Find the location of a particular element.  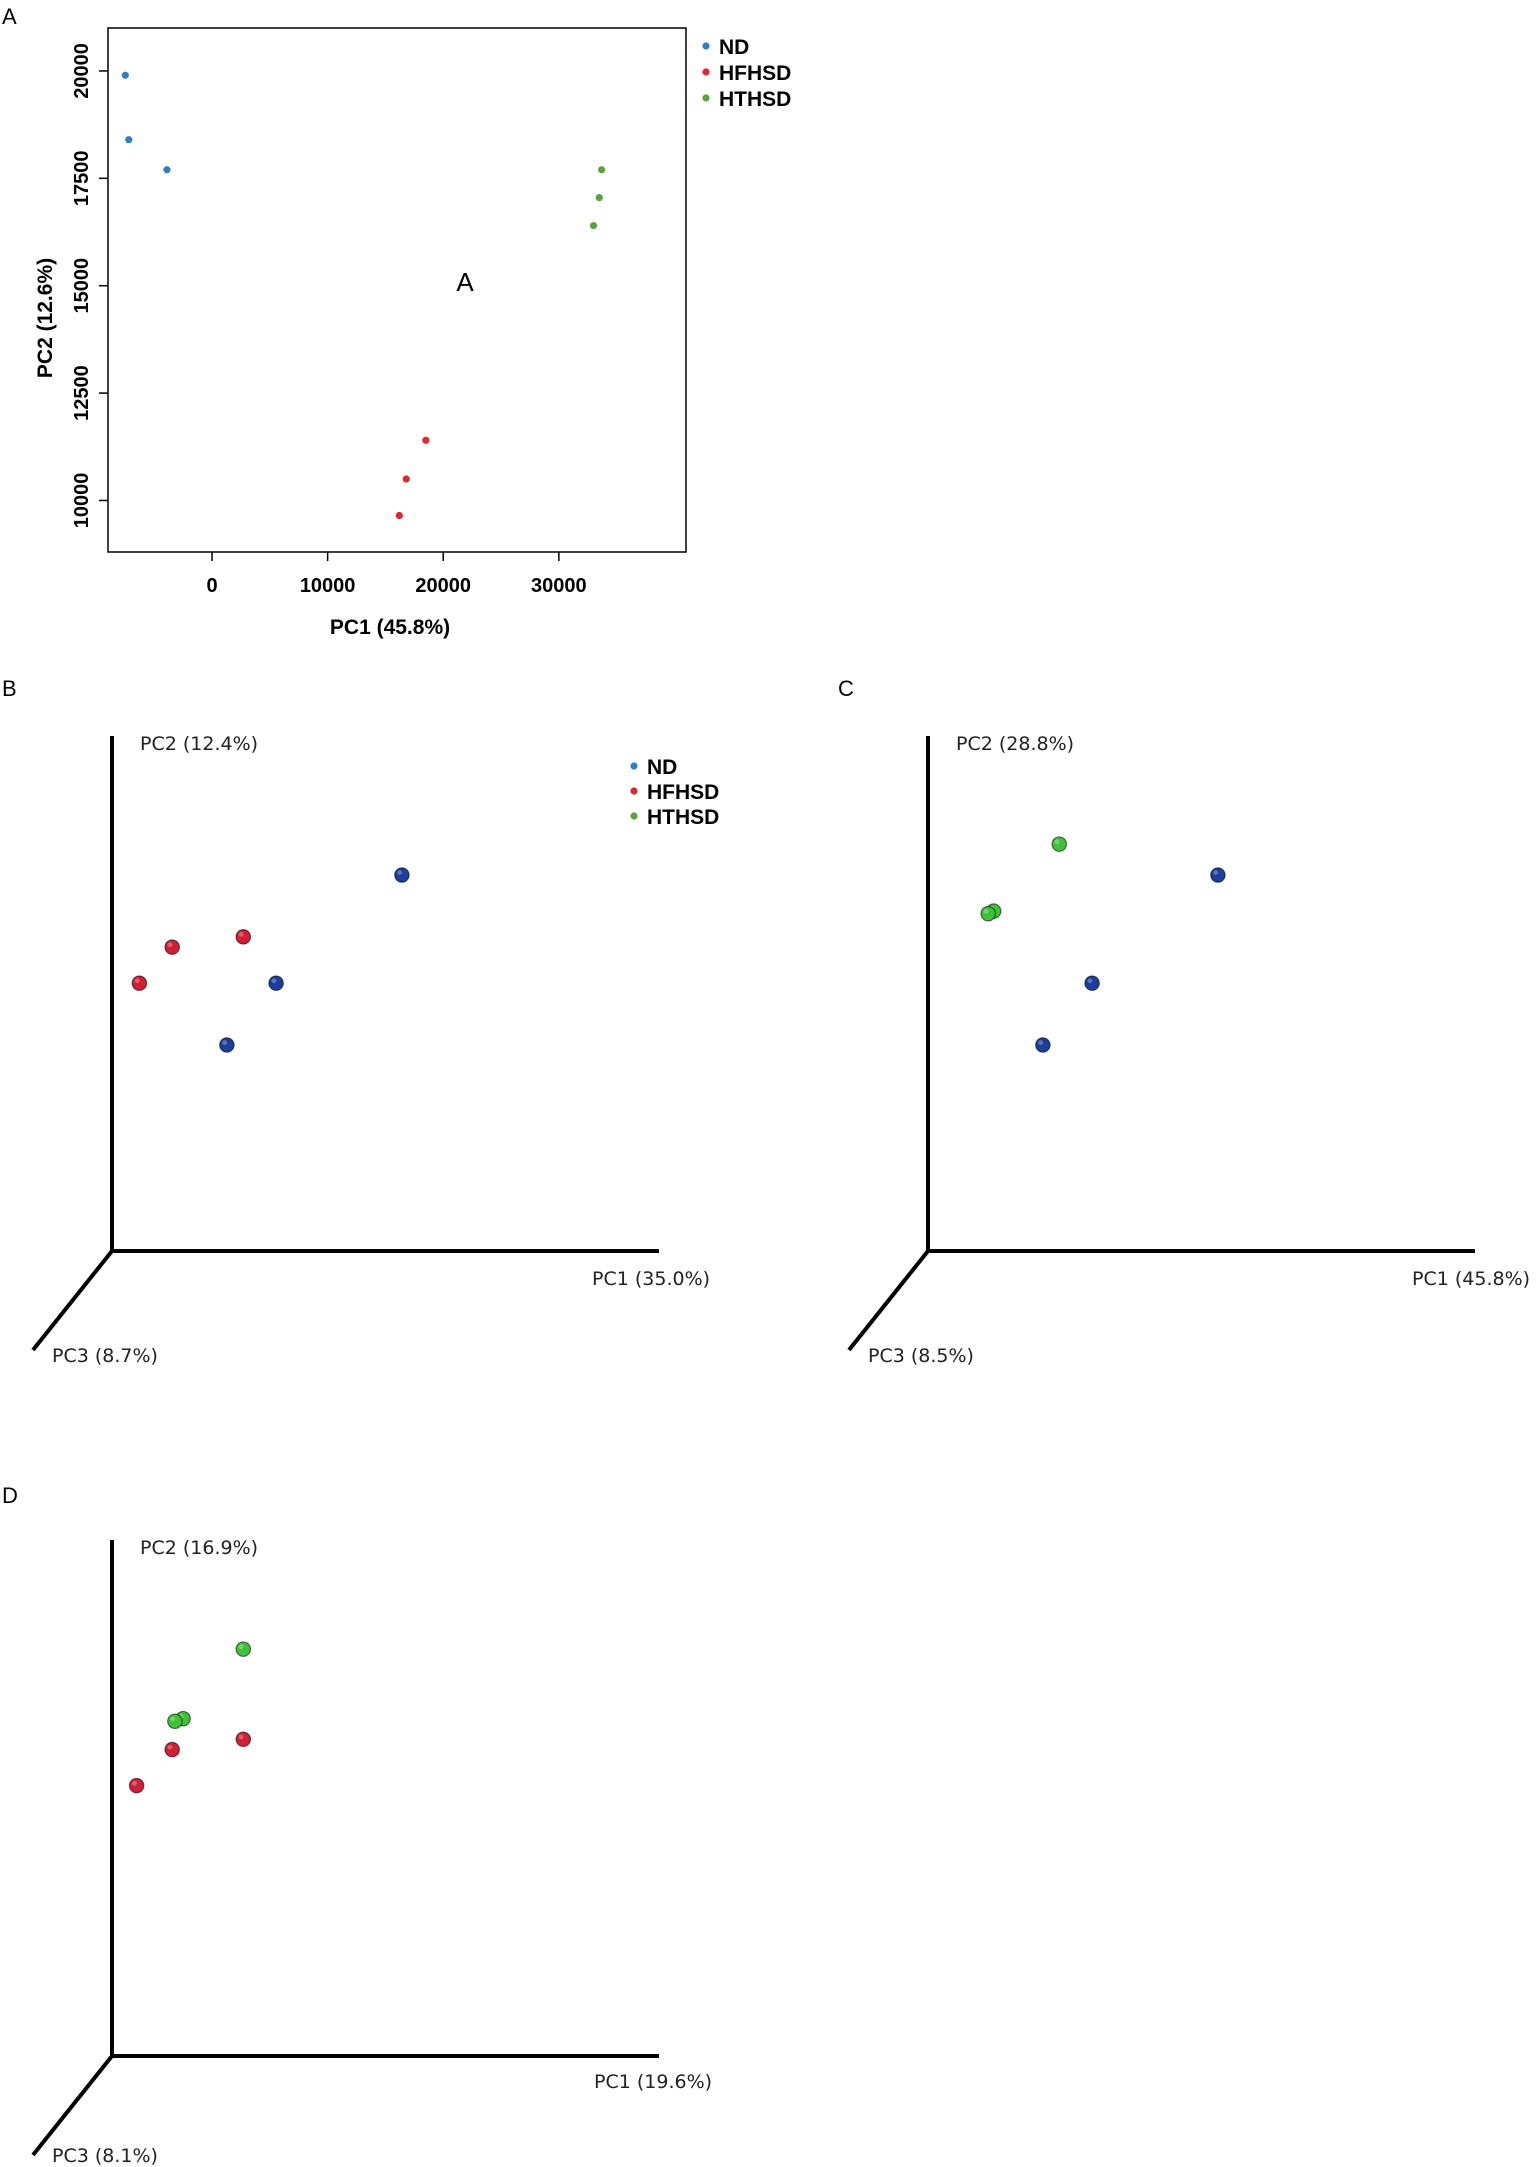

legend: ND HFHSD HTHSD is located at coordinates (746, 73).